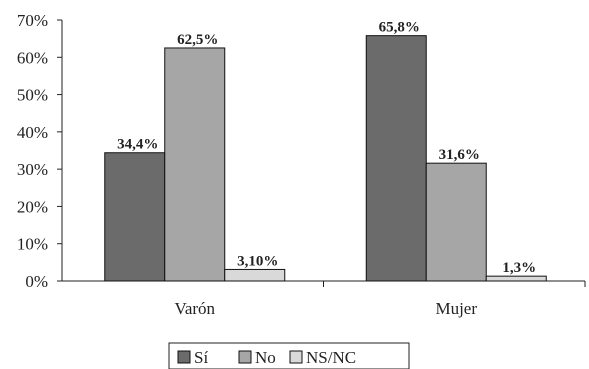 This screenshot has width=589, height=369. I want to click on data-label: 34,4%, so click(137, 145).